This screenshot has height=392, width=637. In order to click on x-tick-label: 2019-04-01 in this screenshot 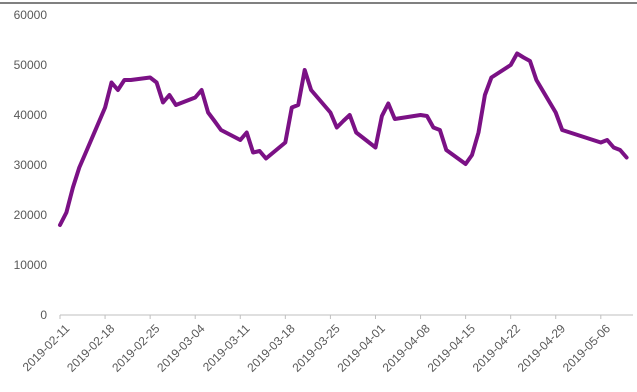, I will do `click(362, 348)`.